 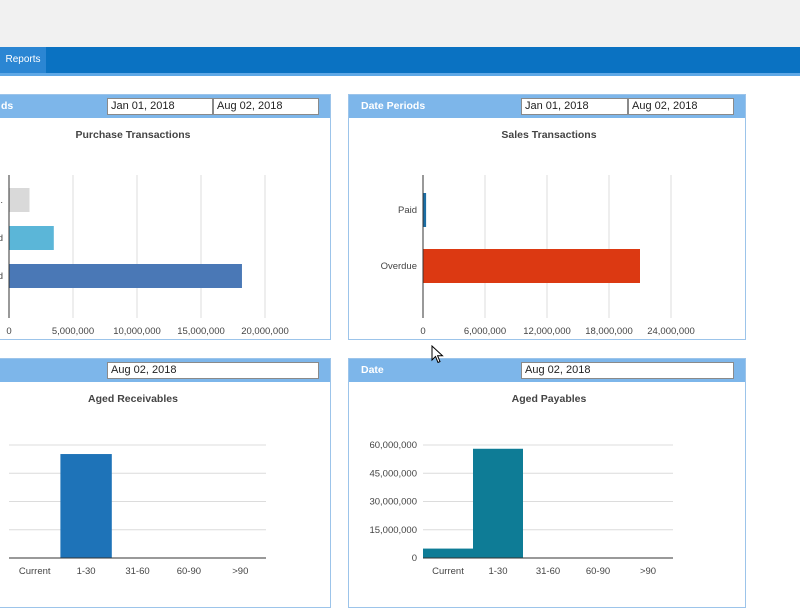 What do you see at coordinates (547, 331) in the screenshot?
I see `x-tick-label: 12,000,000` at bounding box center [547, 331].